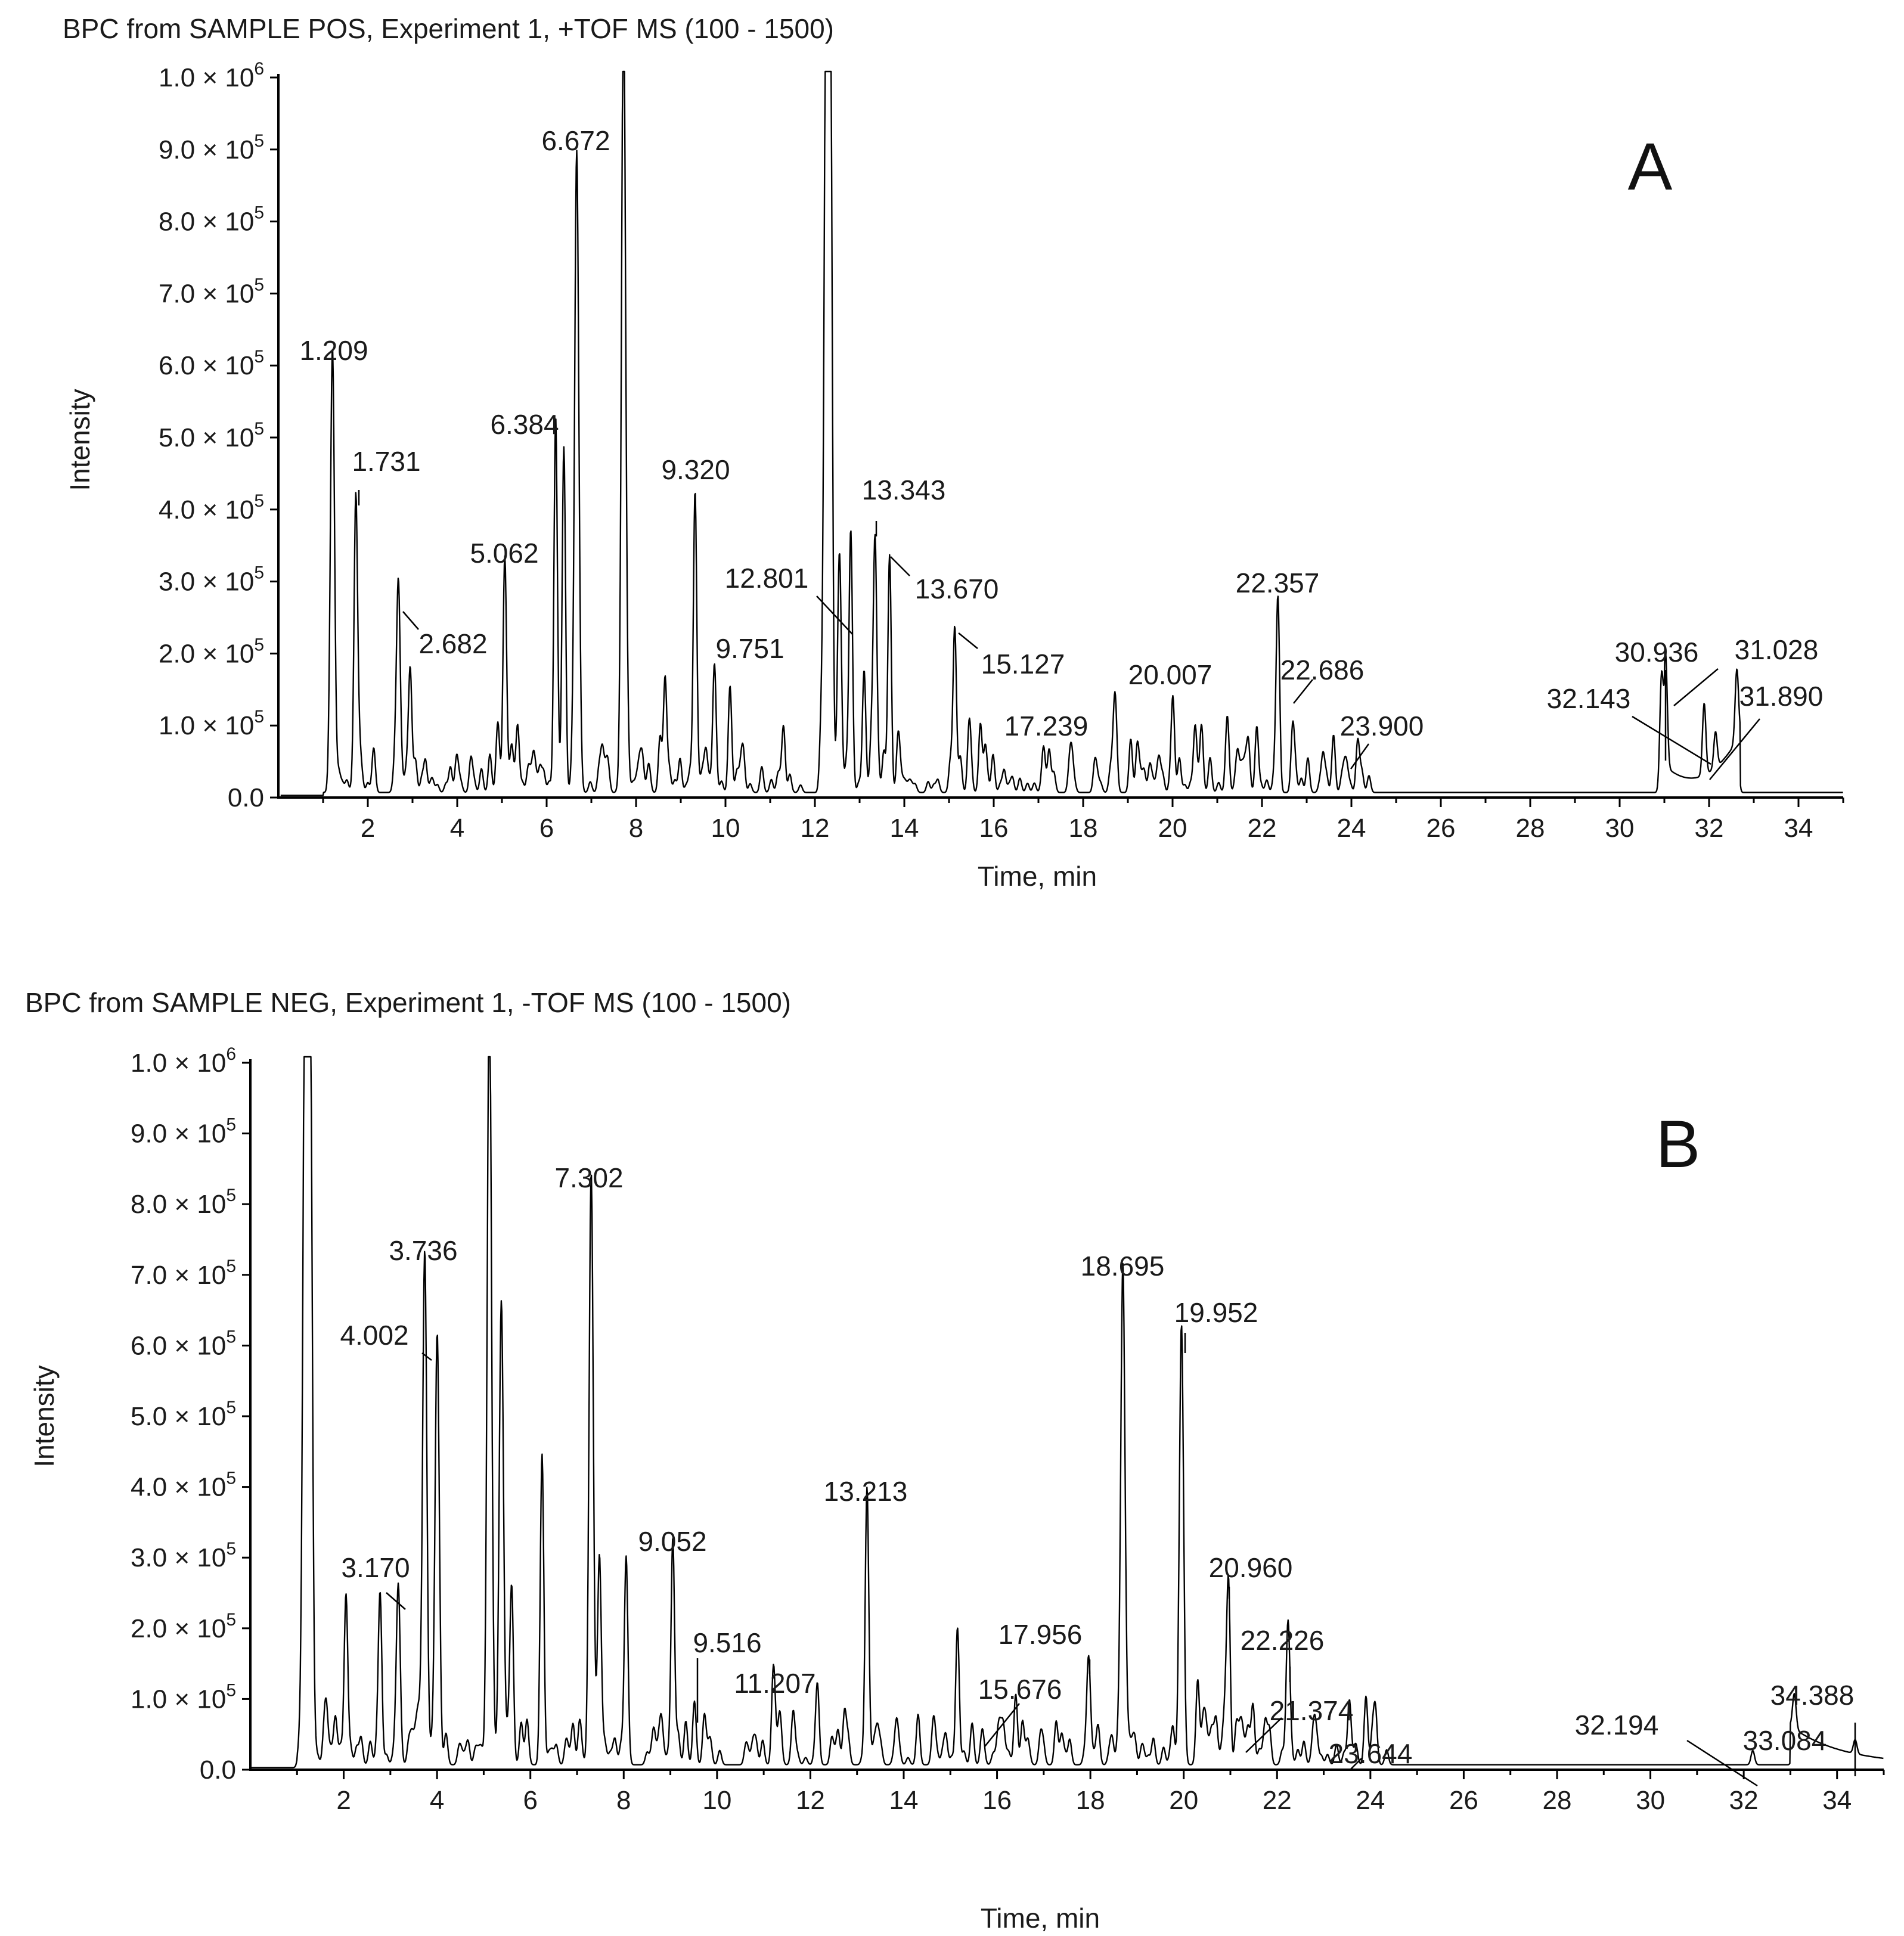 This screenshot has height=1936, width=1904. What do you see at coordinates (1557, 1801) in the screenshot?
I see `x-tick-label: 28` at bounding box center [1557, 1801].